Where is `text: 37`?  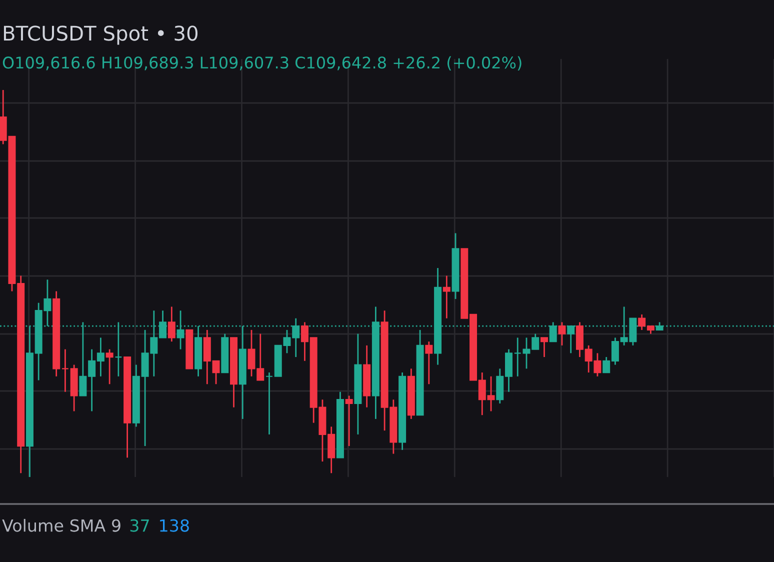
text: 37 is located at coordinates (139, 525).